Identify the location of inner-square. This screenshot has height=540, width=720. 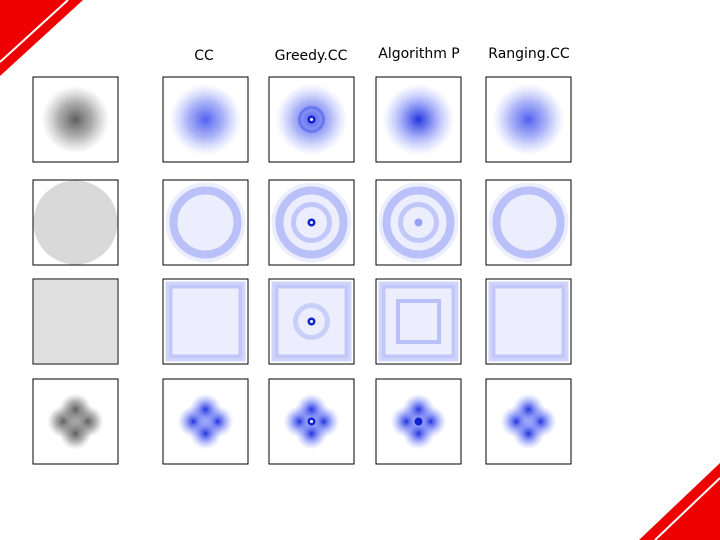
(418, 321).